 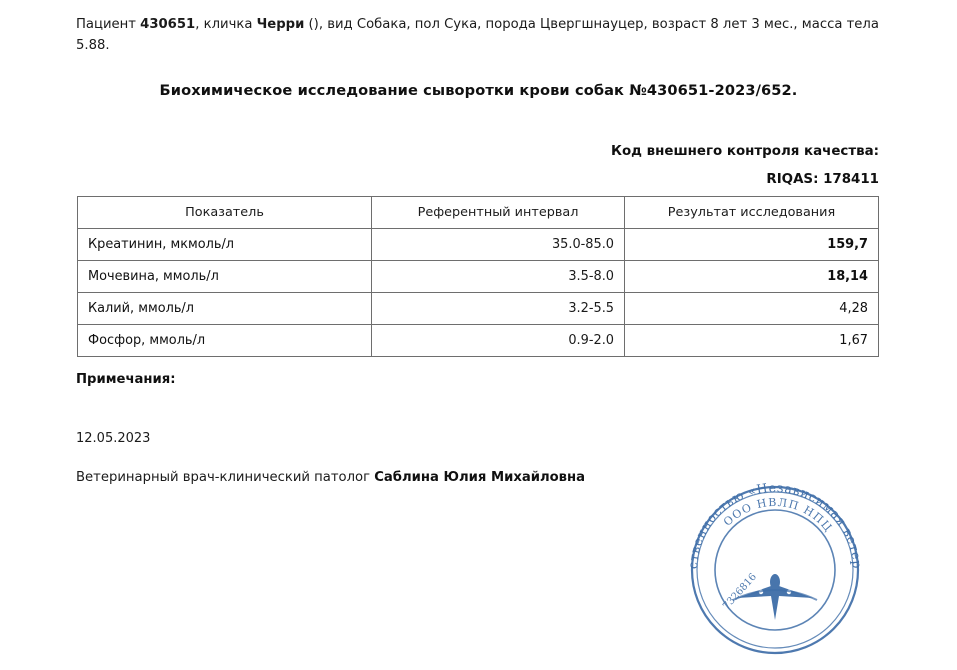 I want to click on row-result: 159,7, so click(x=751, y=244).